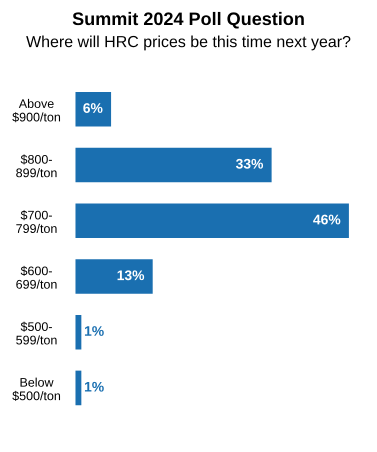  Describe the element at coordinates (36, 333) in the screenshot. I see `y-tick-label: $500- 599/ton` at that location.